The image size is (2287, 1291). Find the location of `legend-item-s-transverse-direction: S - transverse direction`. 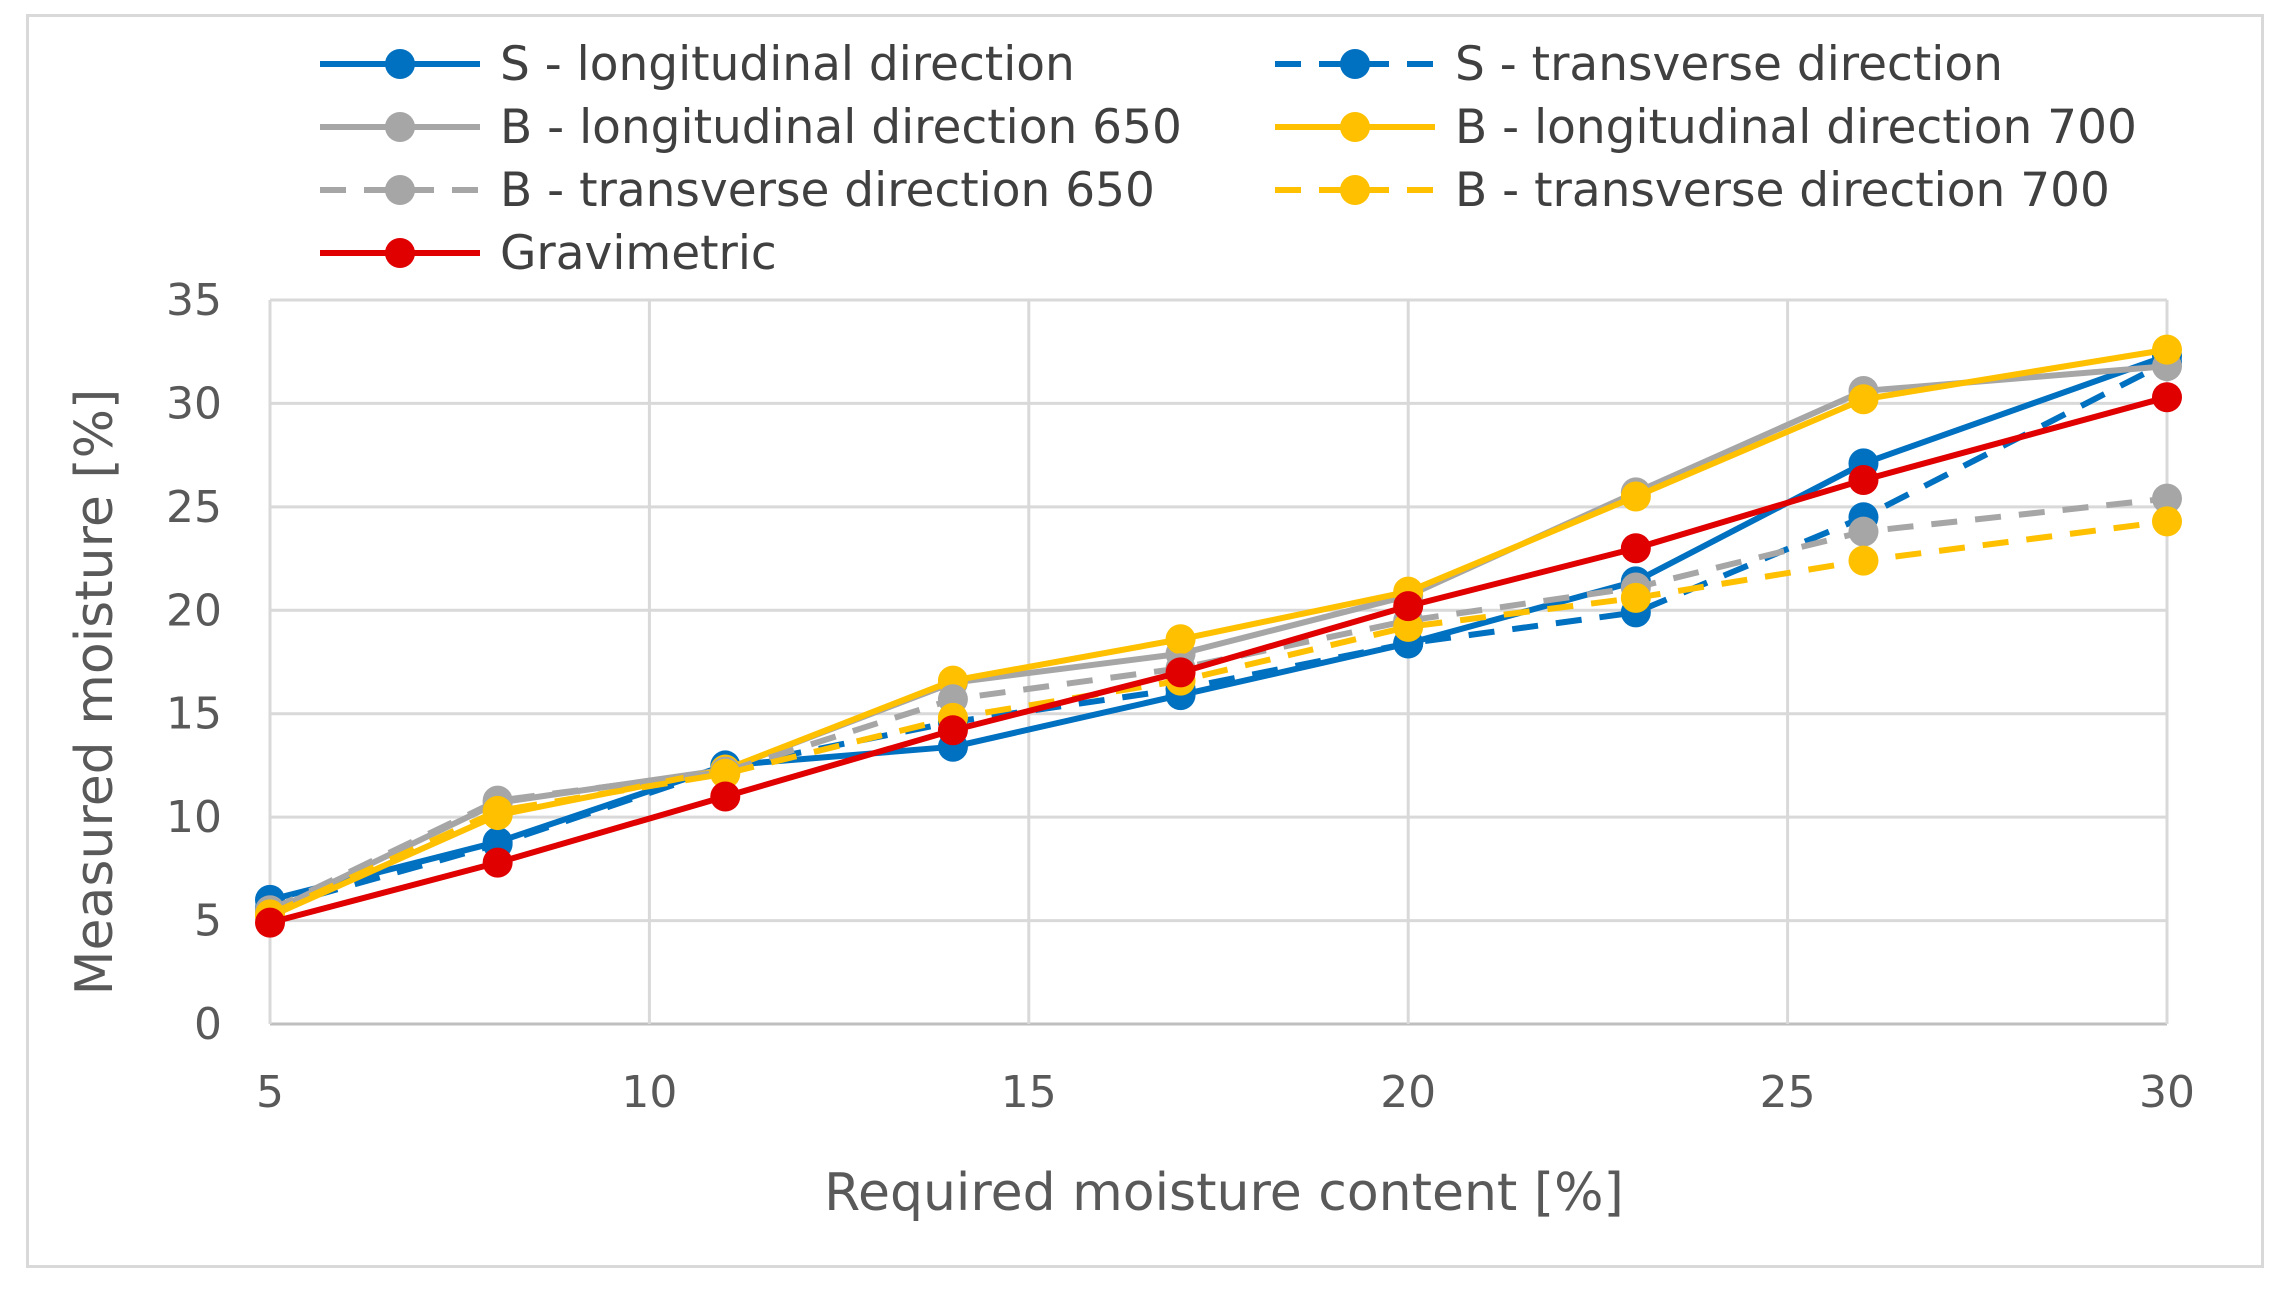

legend-item-s-transverse-direction: S - transverse direction is located at coordinates (1639, 64).